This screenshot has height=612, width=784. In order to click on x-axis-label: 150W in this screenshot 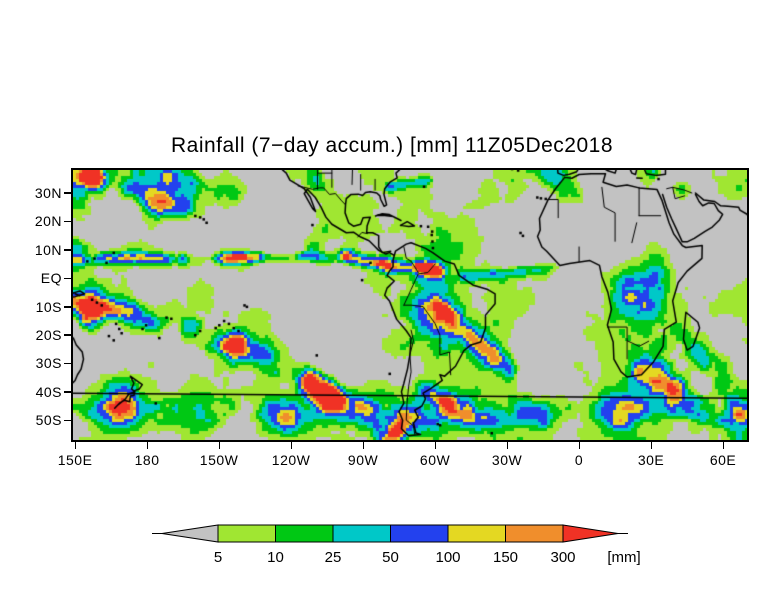, I will do `click(219, 460)`.